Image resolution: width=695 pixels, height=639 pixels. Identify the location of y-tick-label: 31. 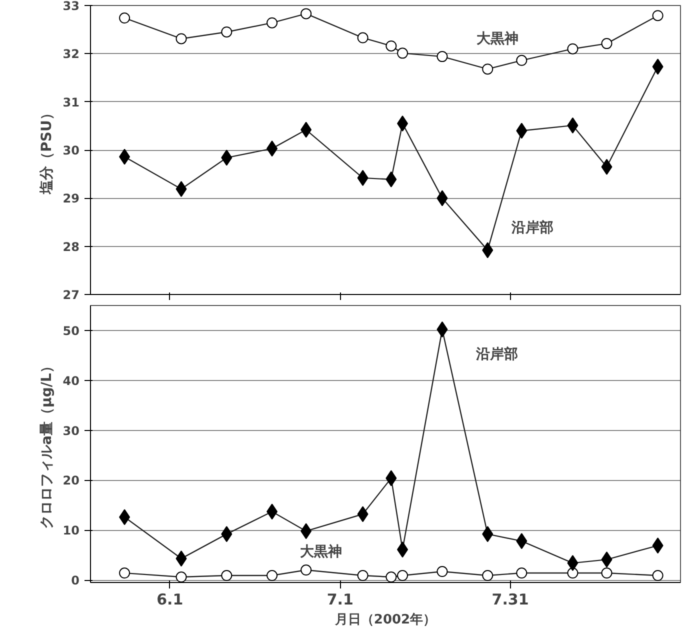
(71, 102).